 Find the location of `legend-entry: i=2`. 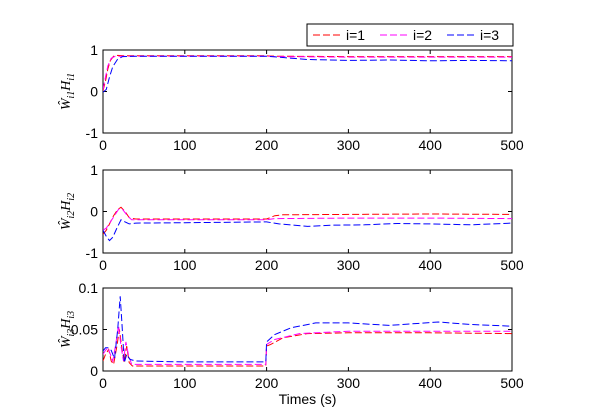

legend-entry: i=2 is located at coordinates (422, 35).